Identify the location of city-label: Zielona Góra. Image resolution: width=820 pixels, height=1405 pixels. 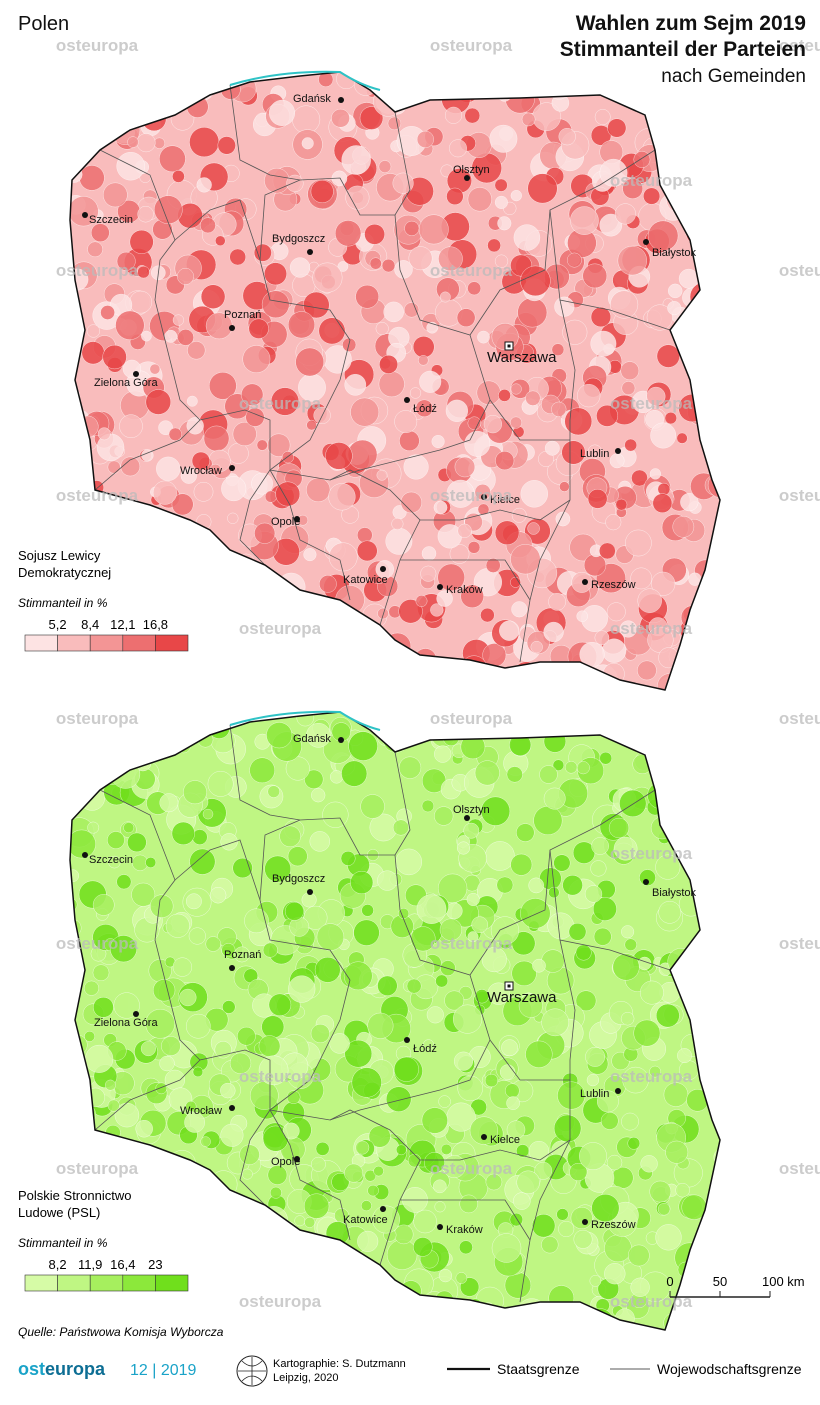
(126, 1023).